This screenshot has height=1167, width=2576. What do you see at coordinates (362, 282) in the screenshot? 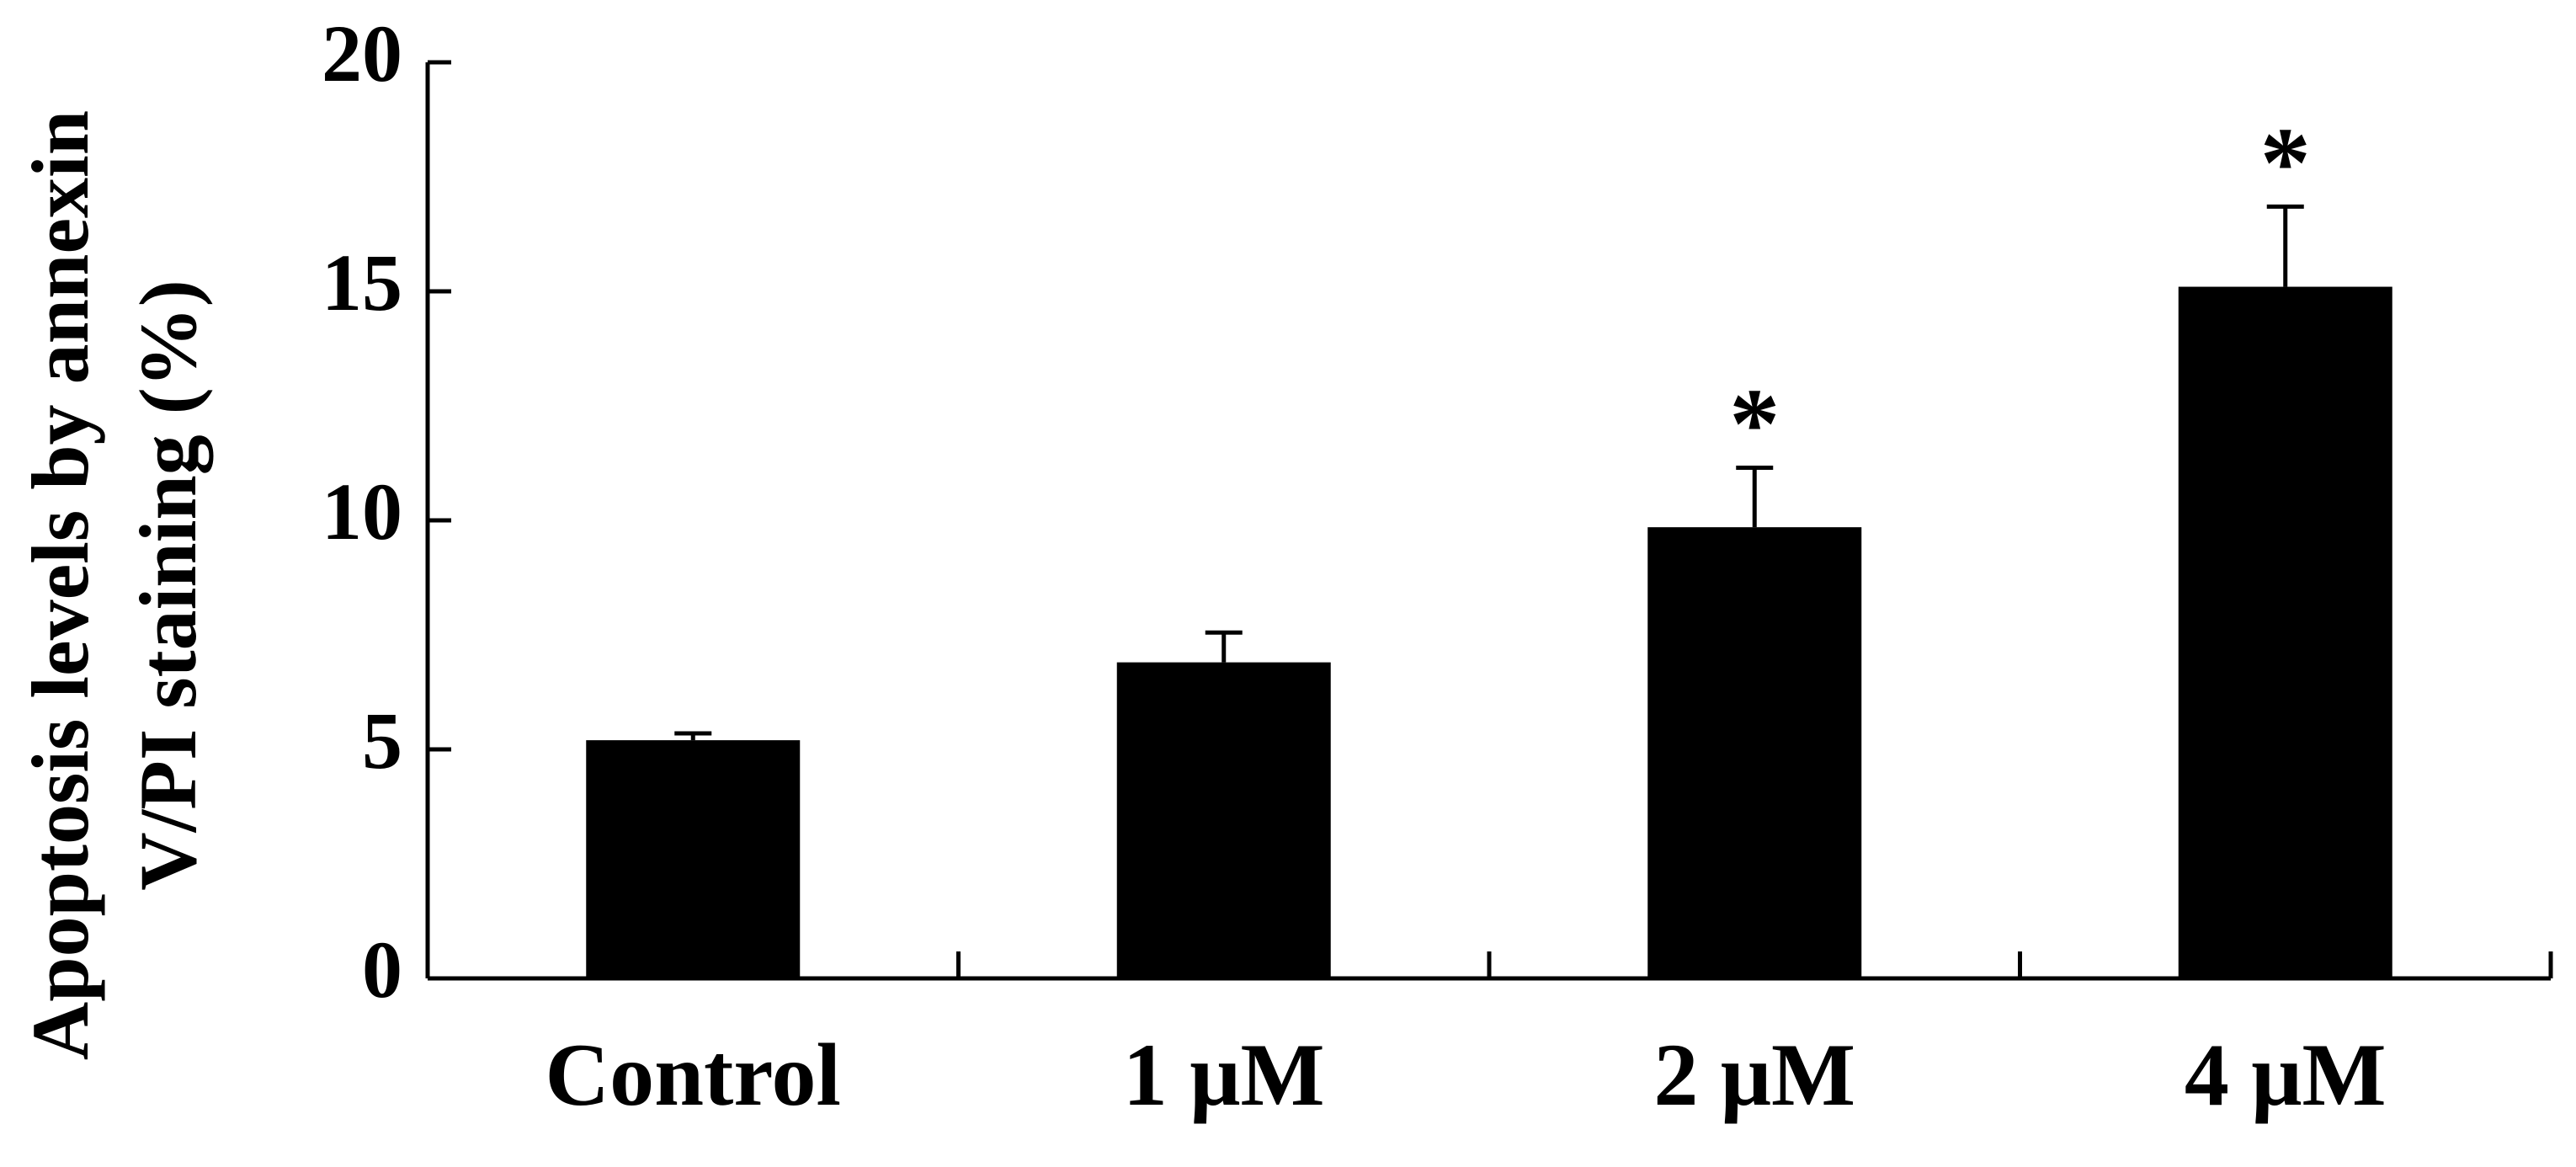
I see `y-tick-label: 15` at bounding box center [362, 282].